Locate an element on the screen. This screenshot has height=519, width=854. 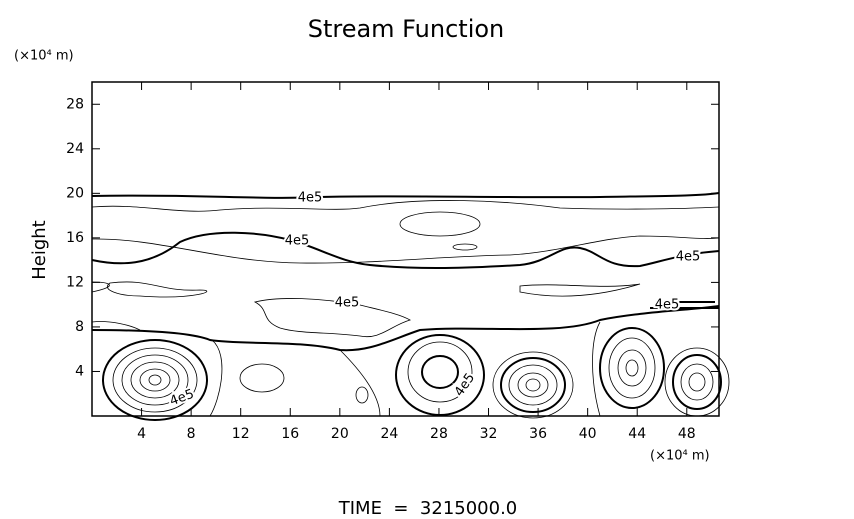
x-tick-label: 12 is located at coordinates (241, 434).